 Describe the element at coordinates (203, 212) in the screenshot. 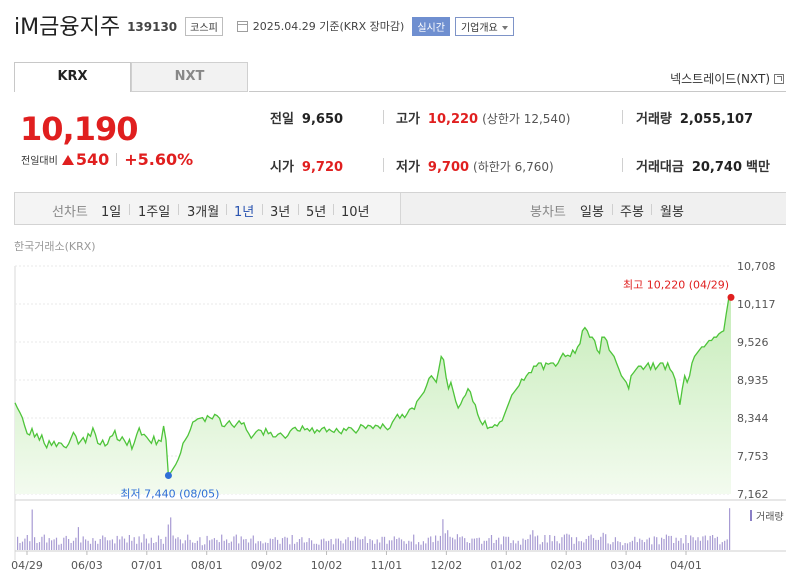

I see `period-3m: 3개월` at that location.